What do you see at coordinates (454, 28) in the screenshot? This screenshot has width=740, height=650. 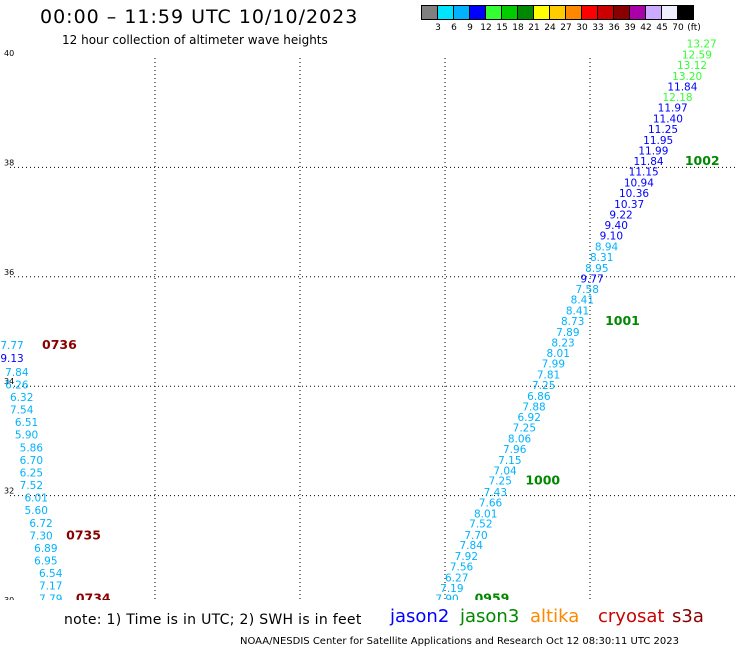 I see `legend-label: 6` at bounding box center [454, 28].